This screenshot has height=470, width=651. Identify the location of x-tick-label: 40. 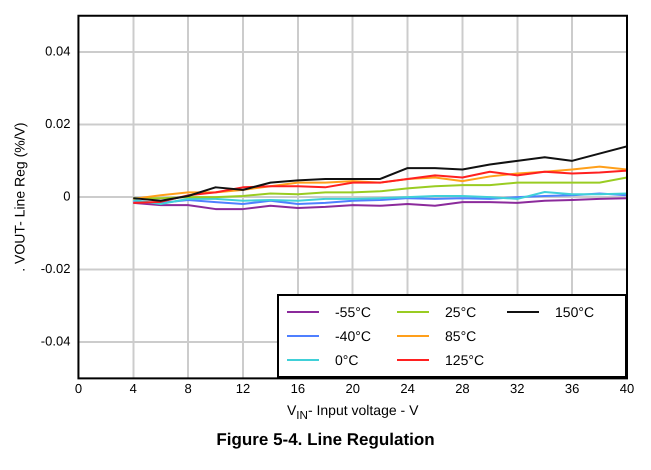
(627, 388).